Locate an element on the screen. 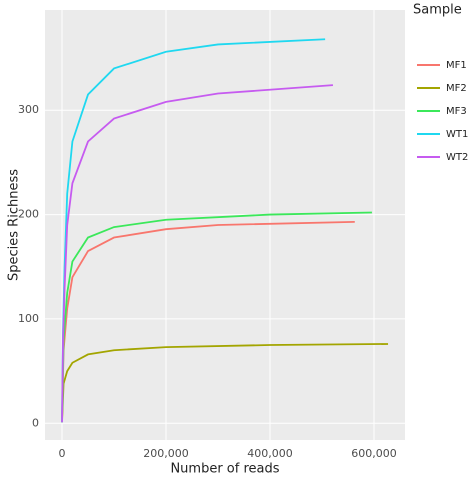  series-line is located at coordinates (225, 383).